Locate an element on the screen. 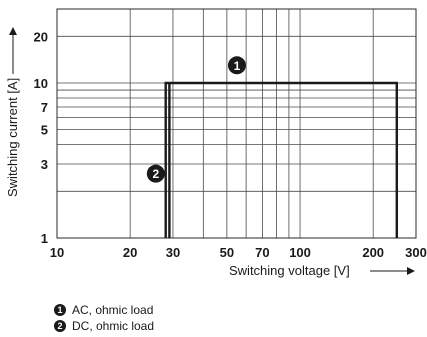 The width and height of the screenshot is (427, 337). x-tick-label: 100 is located at coordinates (300, 252).